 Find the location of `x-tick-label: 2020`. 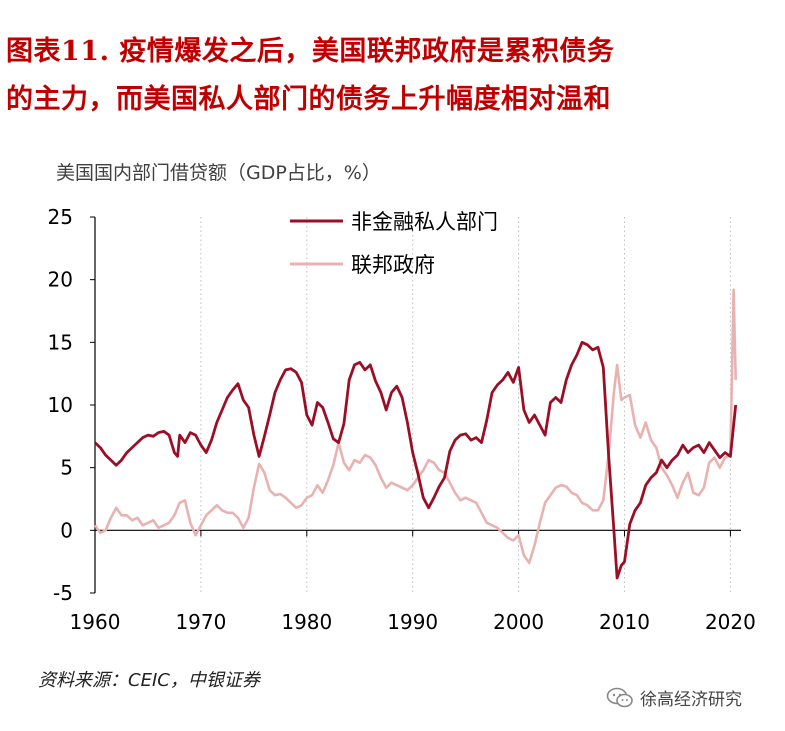

x-tick-label: 2020 is located at coordinates (730, 622).